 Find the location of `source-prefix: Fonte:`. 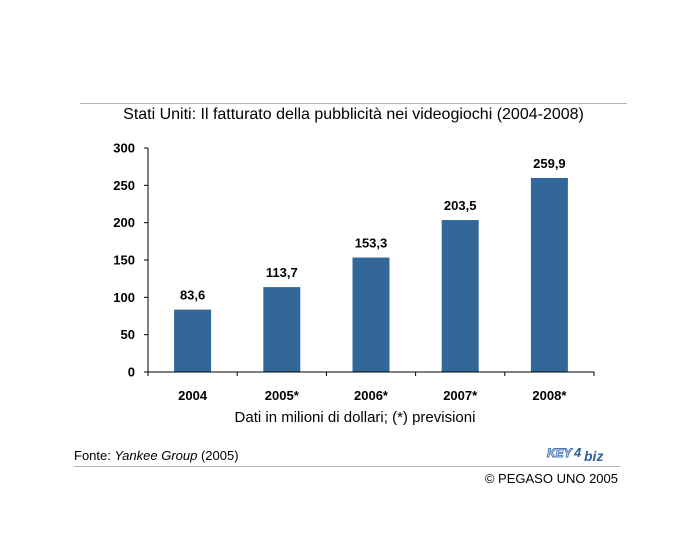

source-prefix: Fonte: is located at coordinates (94, 455).